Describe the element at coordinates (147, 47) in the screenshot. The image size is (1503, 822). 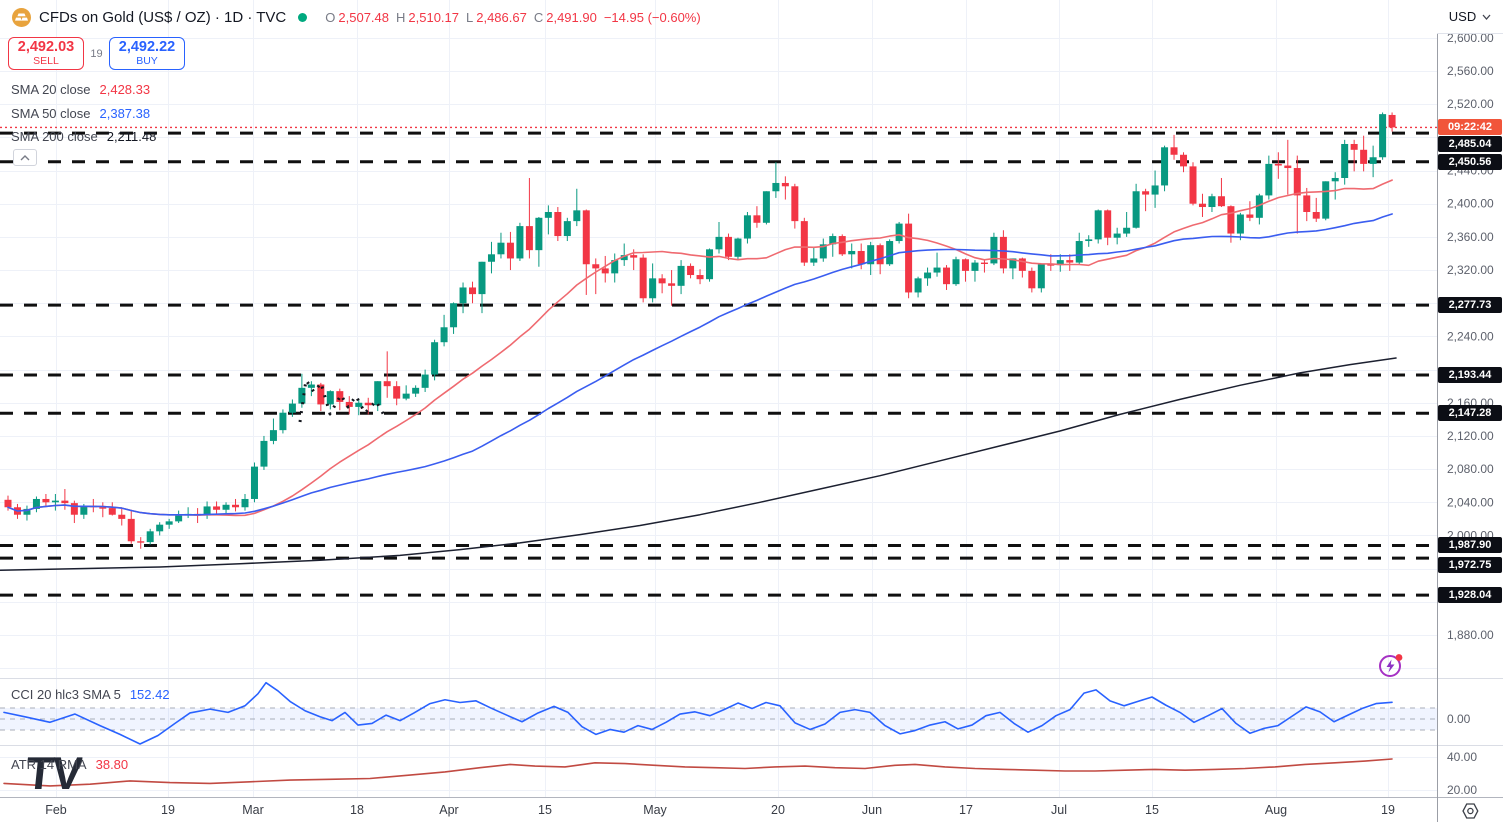
I see `buy-price: 2,492.22` at that location.